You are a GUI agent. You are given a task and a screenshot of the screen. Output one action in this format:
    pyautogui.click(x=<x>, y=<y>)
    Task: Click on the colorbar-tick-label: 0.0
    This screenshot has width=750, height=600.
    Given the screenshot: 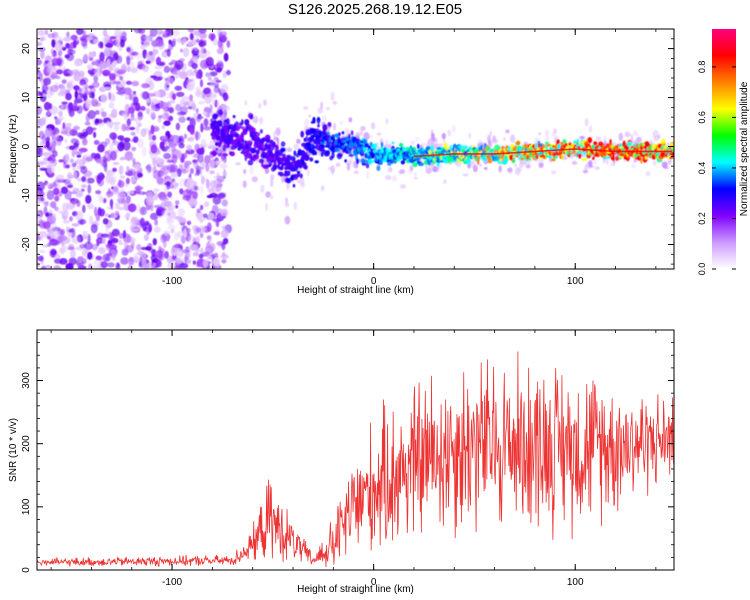 What is the action you would take?
    pyautogui.click(x=702, y=269)
    